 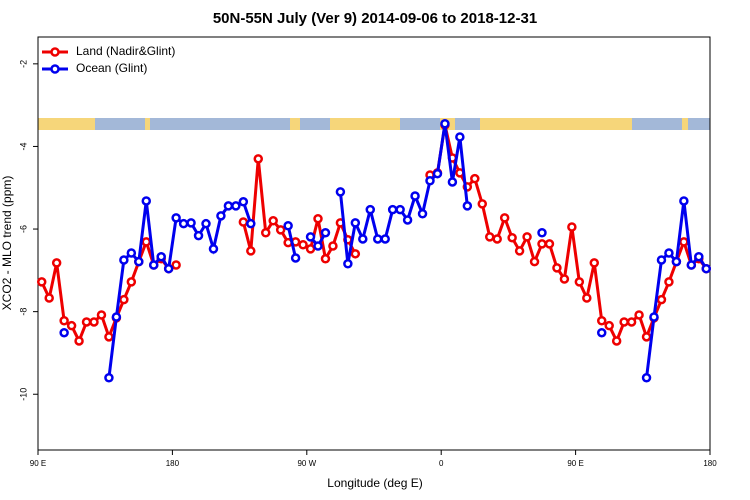 I want to click on y-axis-label: XCO2 - MLO trend (ppm), so click(x=7, y=243).